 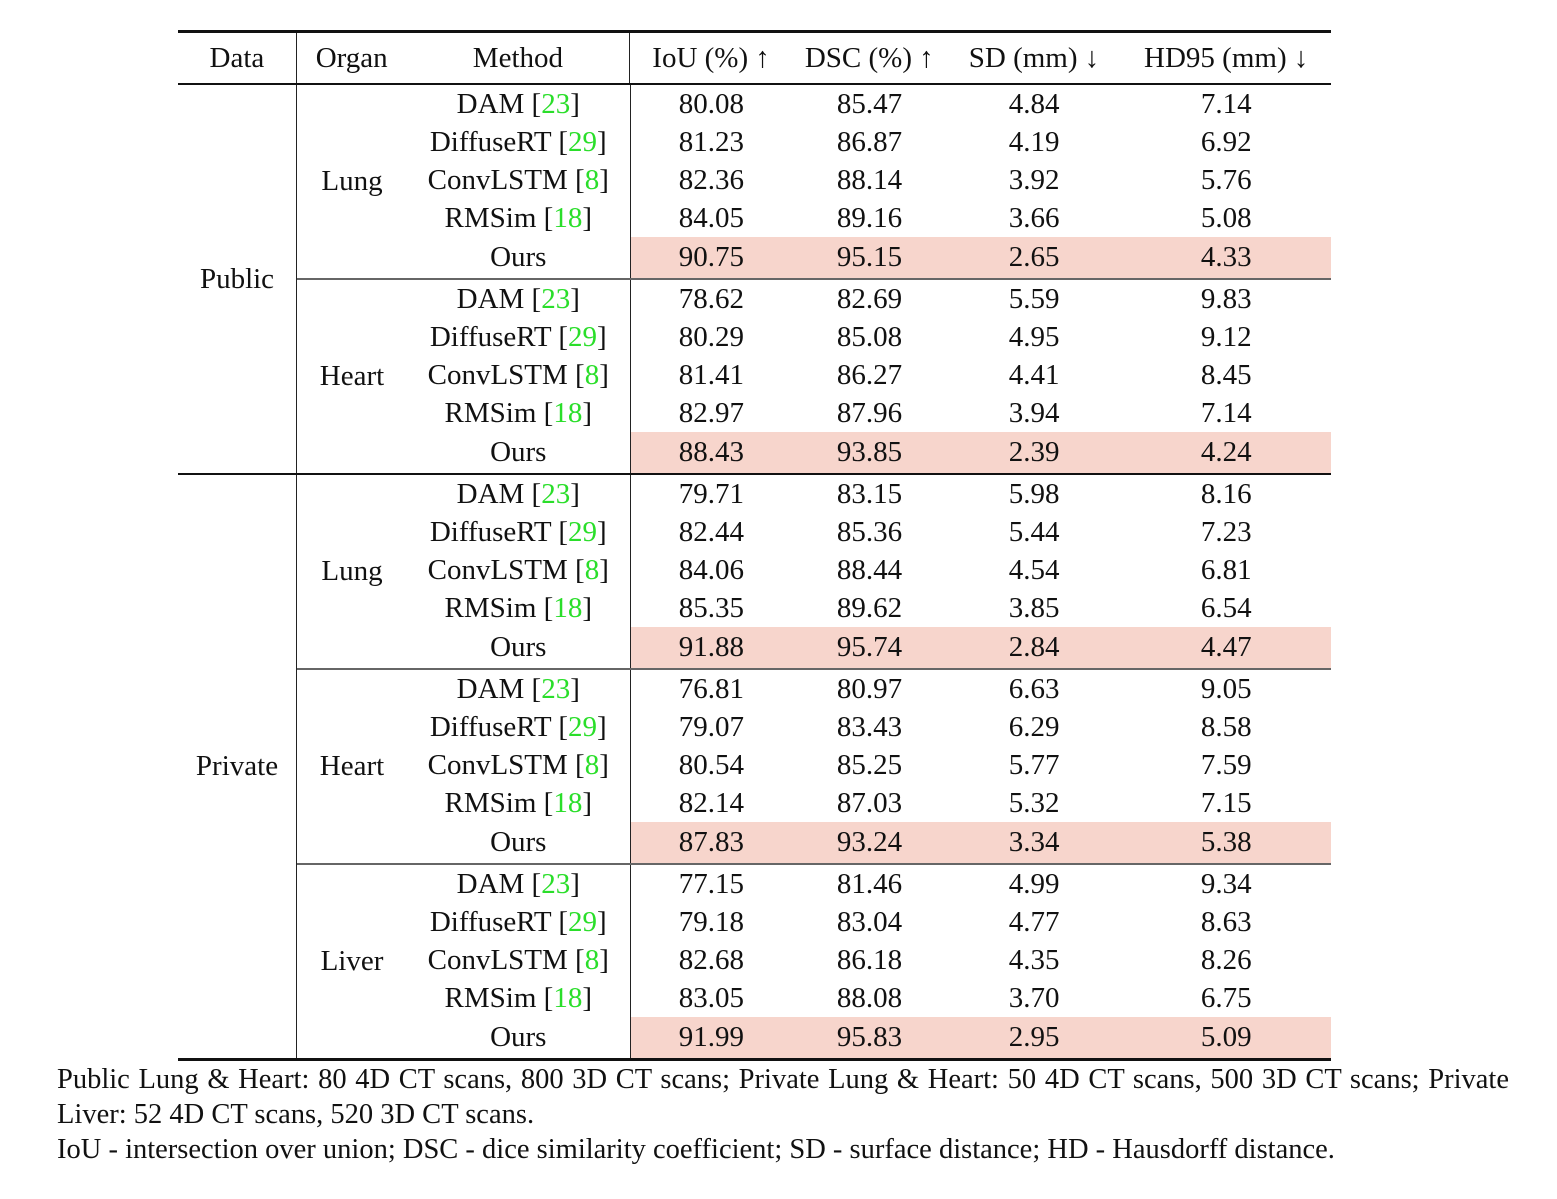 What do you see at coordinates (869, 842) in the screenshot?
I see `dsc-value: 93.24` at bounding box center [869, 842].